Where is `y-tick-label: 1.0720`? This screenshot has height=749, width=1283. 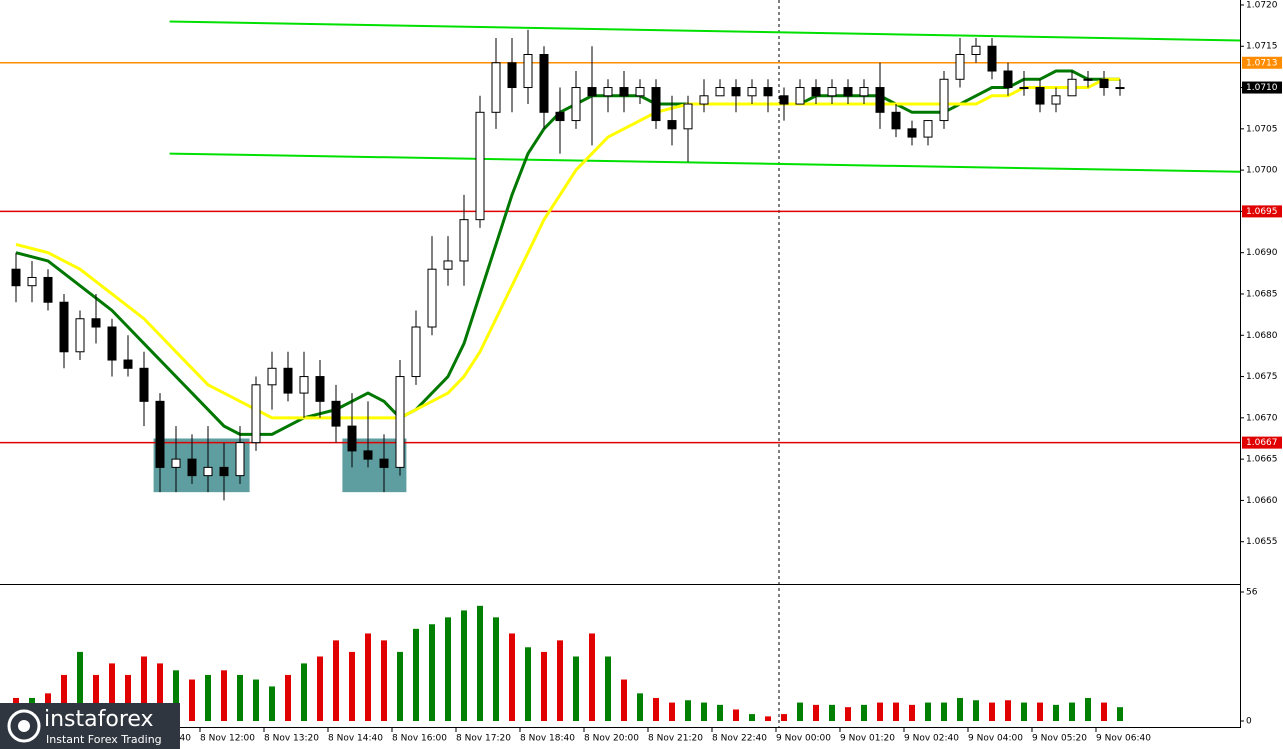 y-tick-label: 1.0720 is located at coordinates (1262, 5).